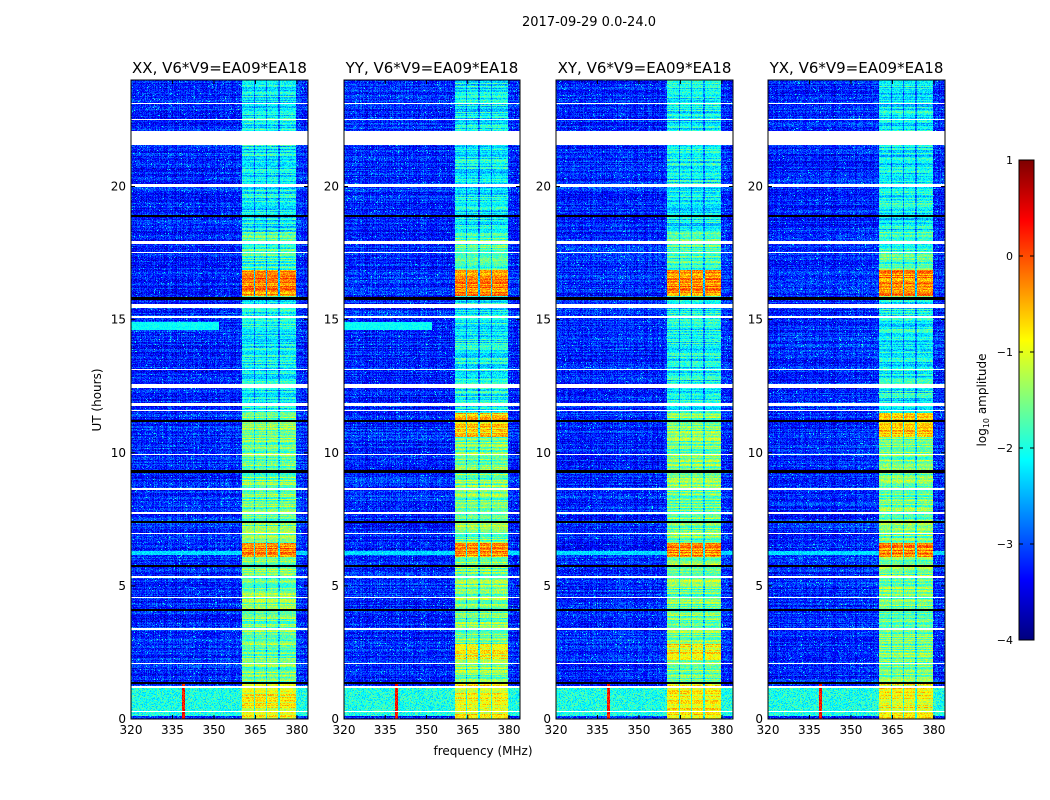  I want to click on panel-title: XX, V6*V9=EA09*EA18, so click(219, 68).